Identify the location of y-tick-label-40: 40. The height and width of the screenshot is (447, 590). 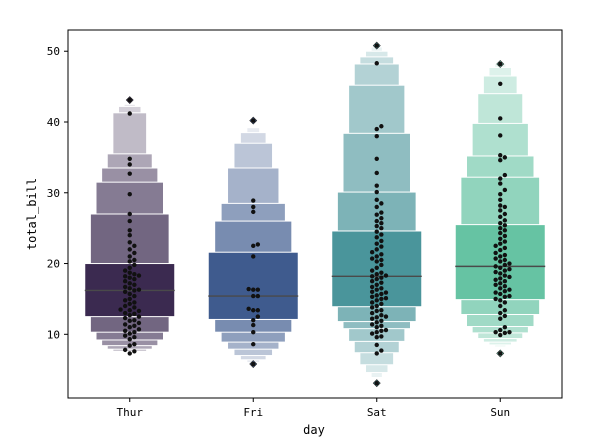
(53, 122).